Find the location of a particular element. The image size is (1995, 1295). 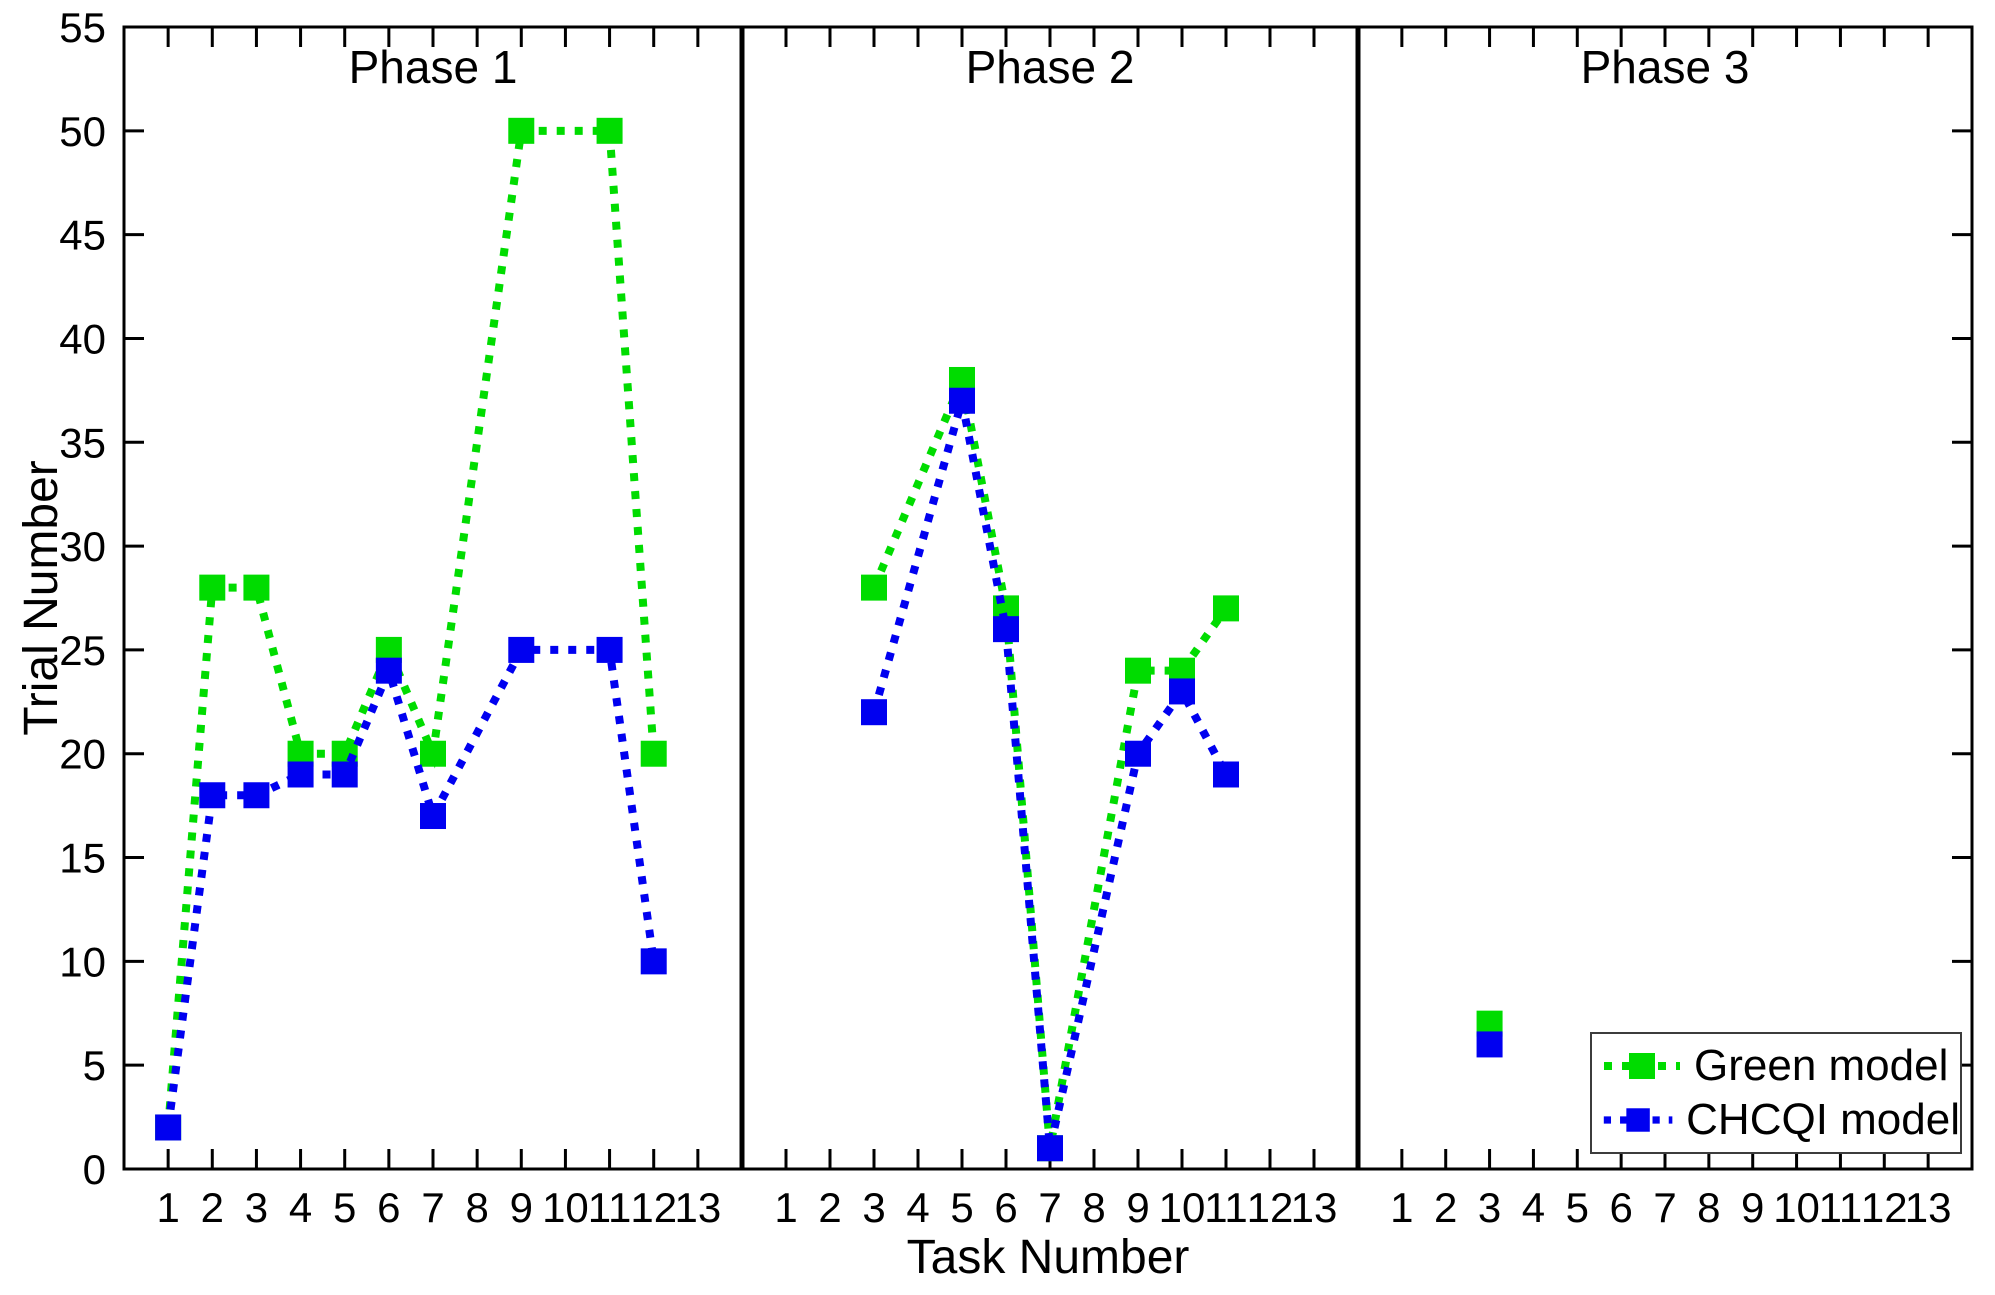

y-tick-label: 40 is located at coordinates (82, 338).